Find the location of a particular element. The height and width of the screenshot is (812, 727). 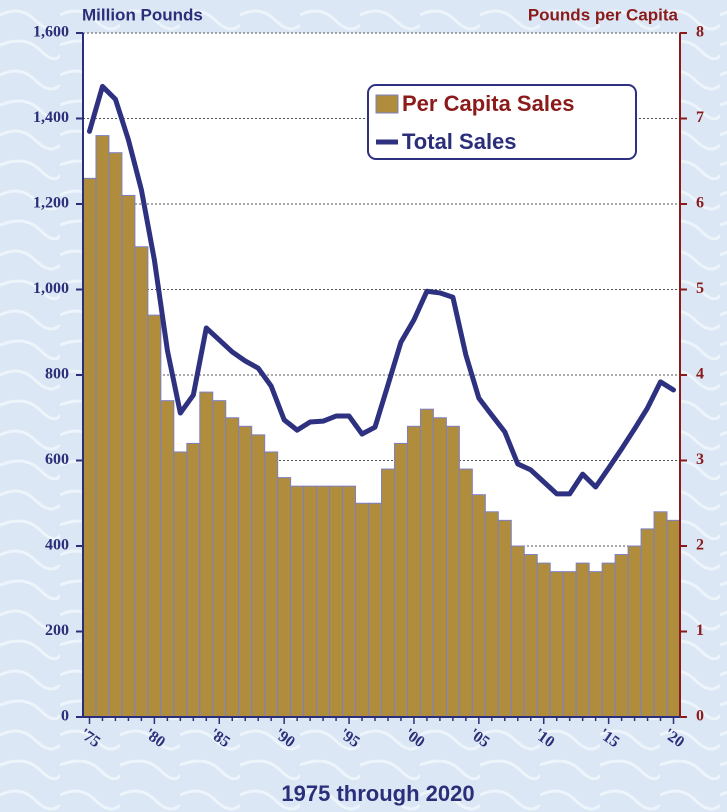

y-tick-label: 1,000 is located at coordinates (51, 288).